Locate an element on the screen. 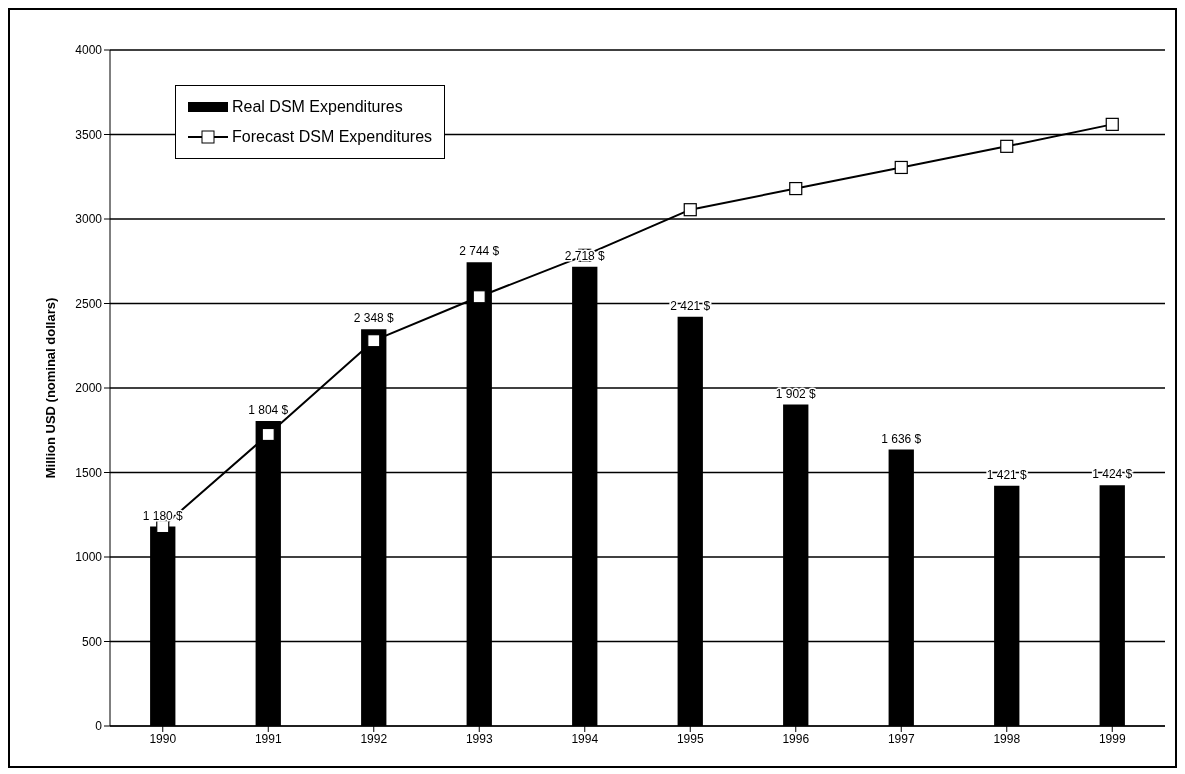 The height and width of the screenshot is (774, 1185). y-tick-label: 1500 is located at coordinates (89, 472).